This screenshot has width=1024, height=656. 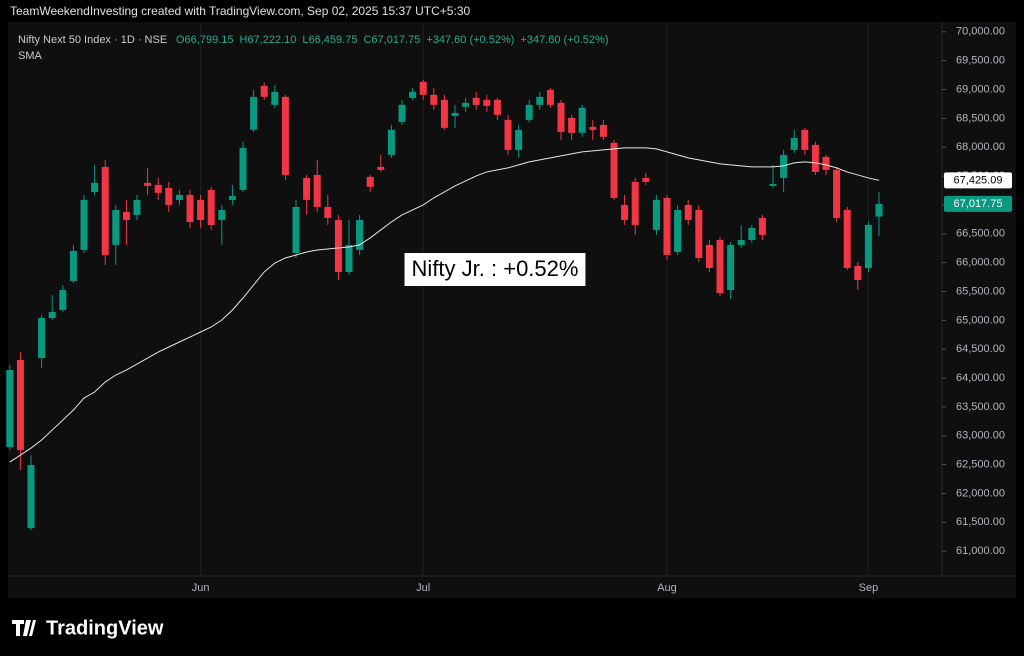 I want to click on y-tick-label: 68,500.00, so click(x=980, y=118).